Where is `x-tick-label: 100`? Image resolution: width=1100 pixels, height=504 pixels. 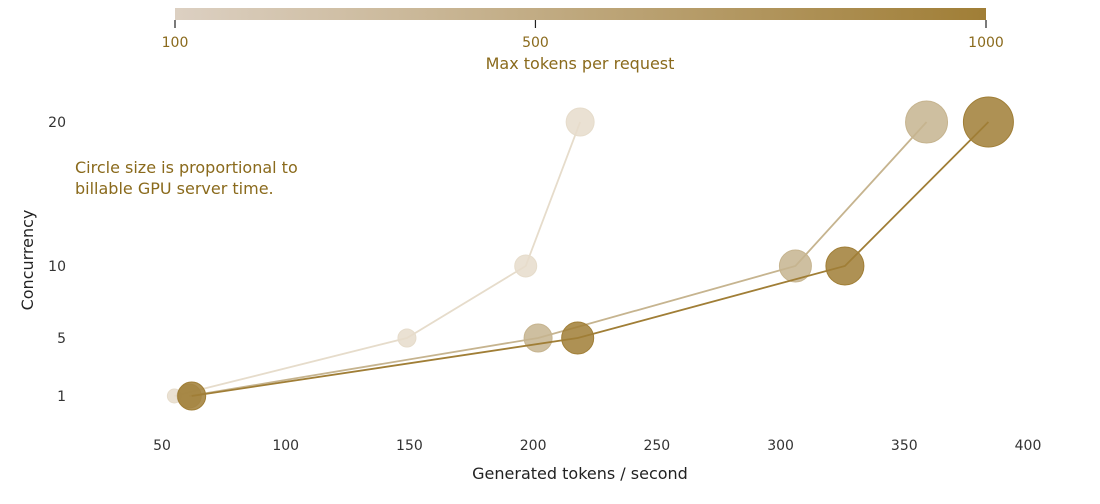
x-tick-label: 100 is located at coordinates (285, 446).